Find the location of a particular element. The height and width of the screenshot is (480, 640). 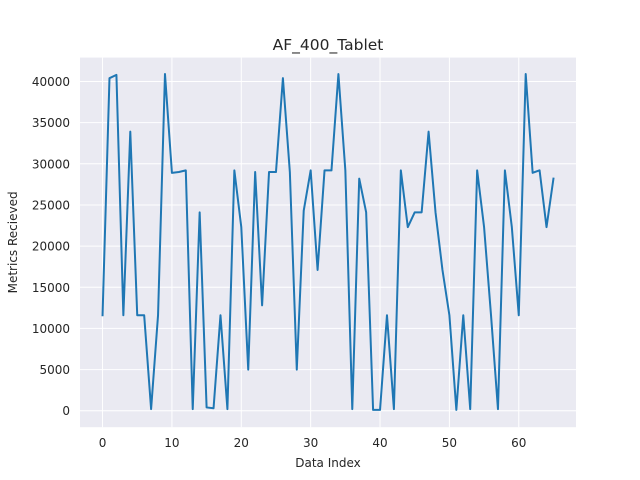

y-tick-label: 5000 is located at coordinates (54, 370).